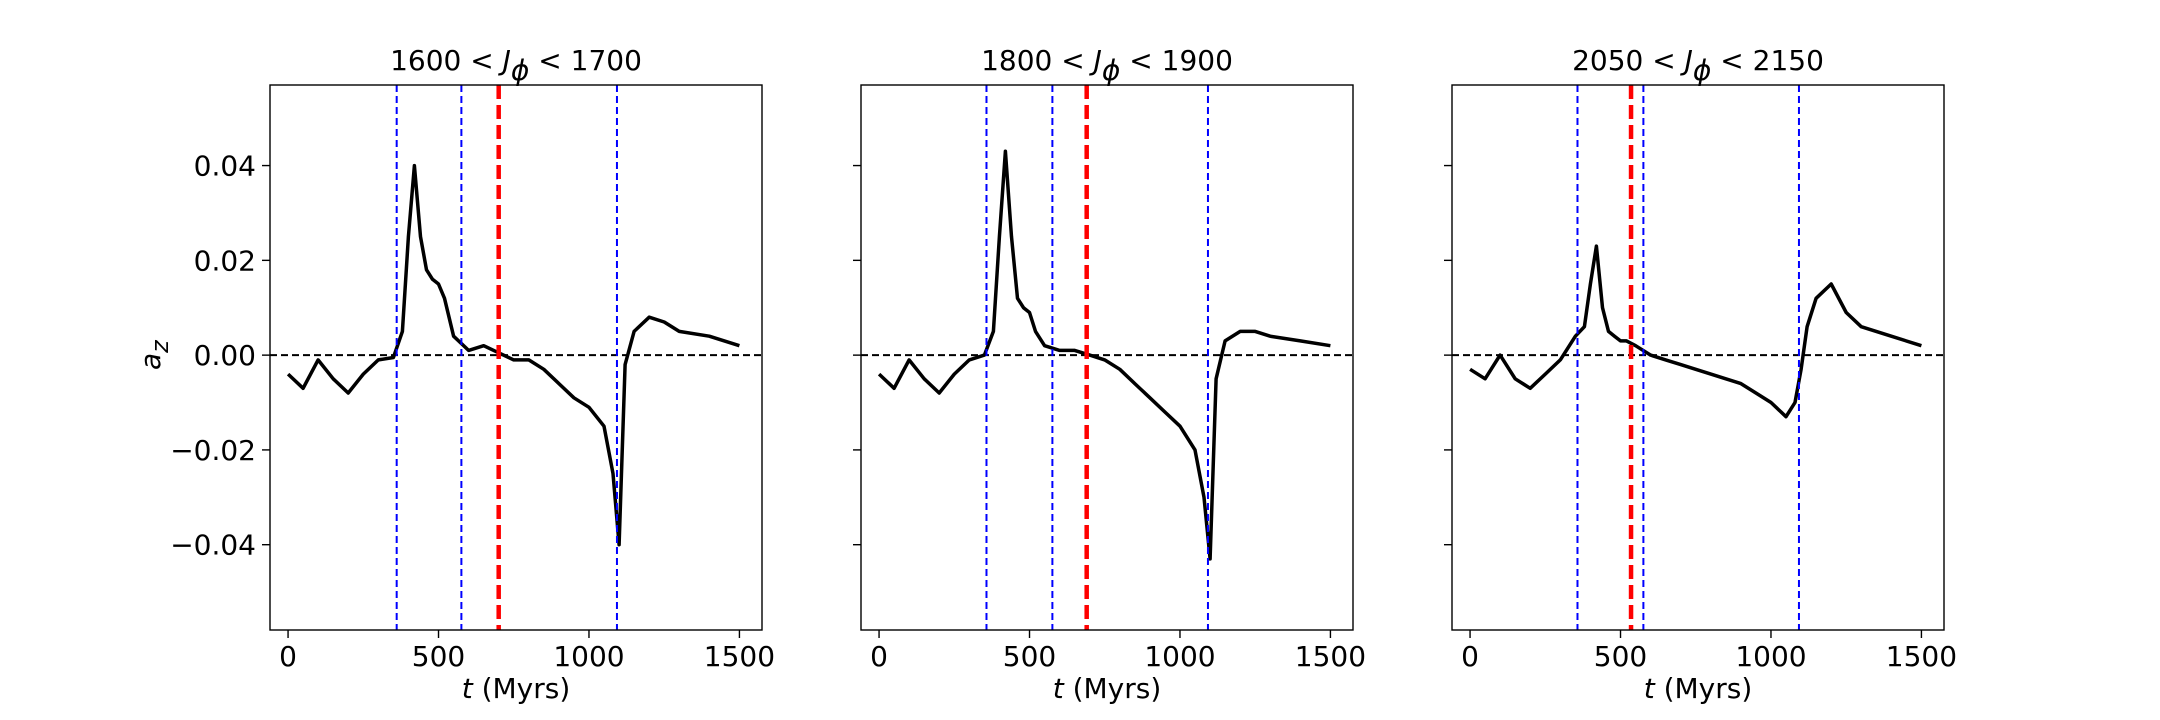  What do you see at coordinates (1698, 65) in the screenshot?
I see `panel-title: 2050 < Jϕ < 2150` at bounding box center [1698, 65].